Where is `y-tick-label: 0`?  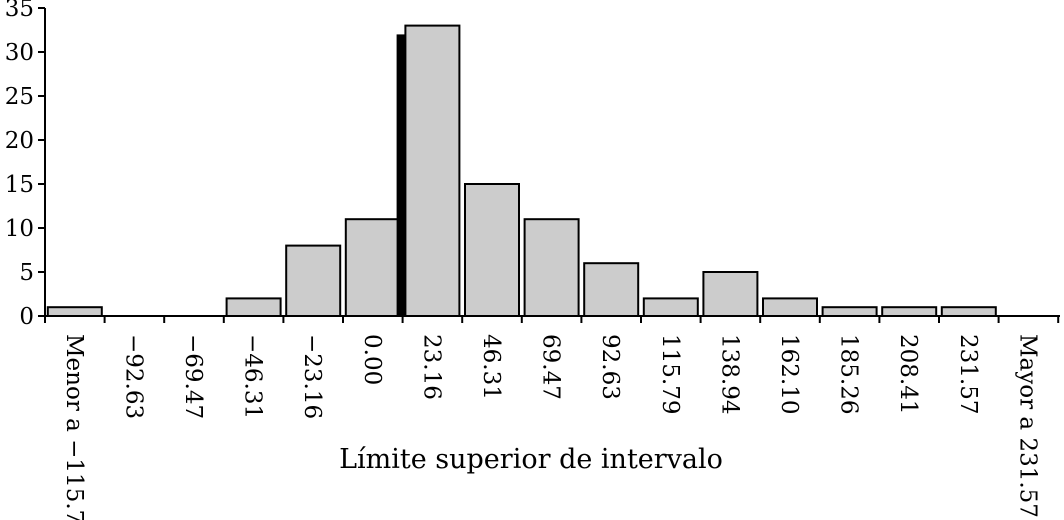 y-tick-label: 0 is located at coordinates (26, 317).